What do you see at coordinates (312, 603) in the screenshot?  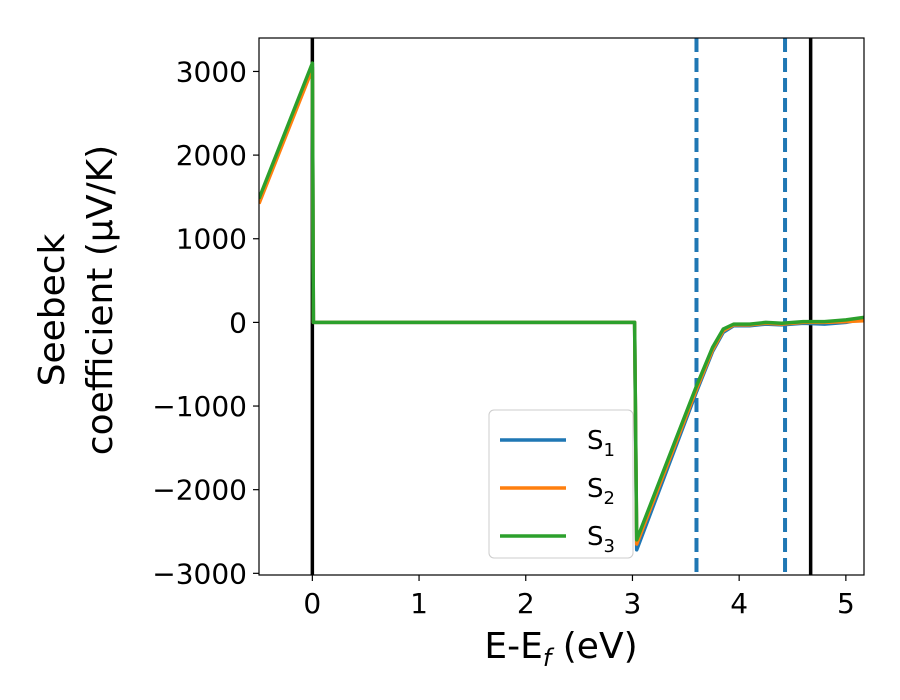 I see `x-tick-label: 0` at bounding box center [312, 603].